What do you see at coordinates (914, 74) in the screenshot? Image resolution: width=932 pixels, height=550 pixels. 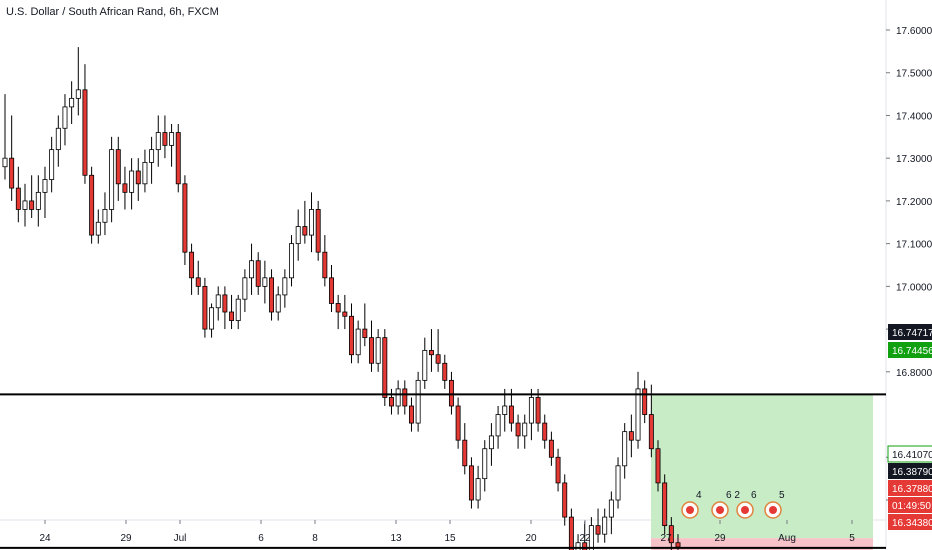 I see `y-tick-label: 17.50000` at bounding box center [914, 74].